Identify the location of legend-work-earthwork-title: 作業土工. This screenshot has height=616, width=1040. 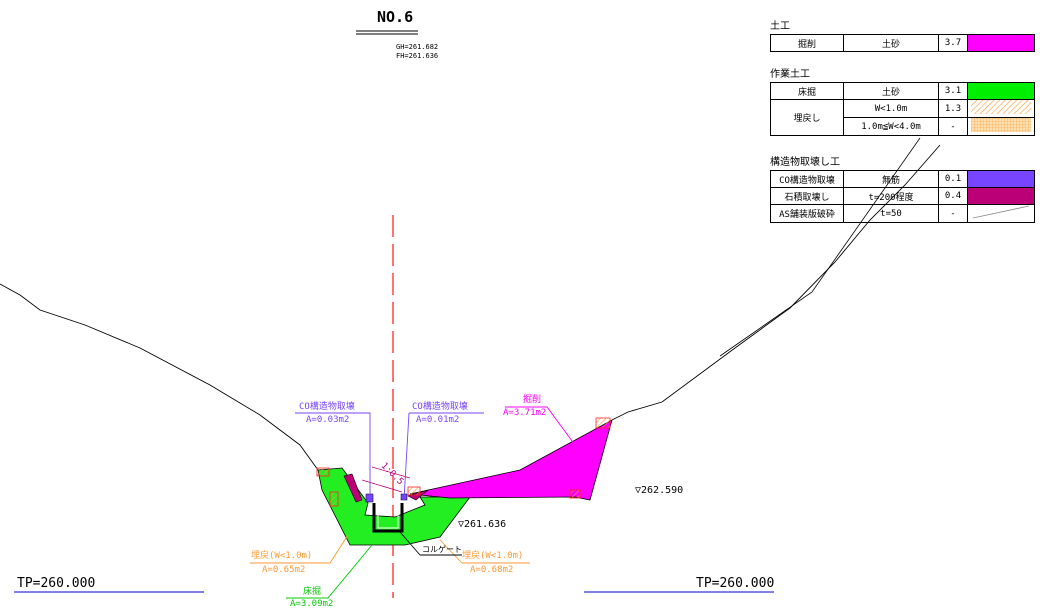
(790, 74).